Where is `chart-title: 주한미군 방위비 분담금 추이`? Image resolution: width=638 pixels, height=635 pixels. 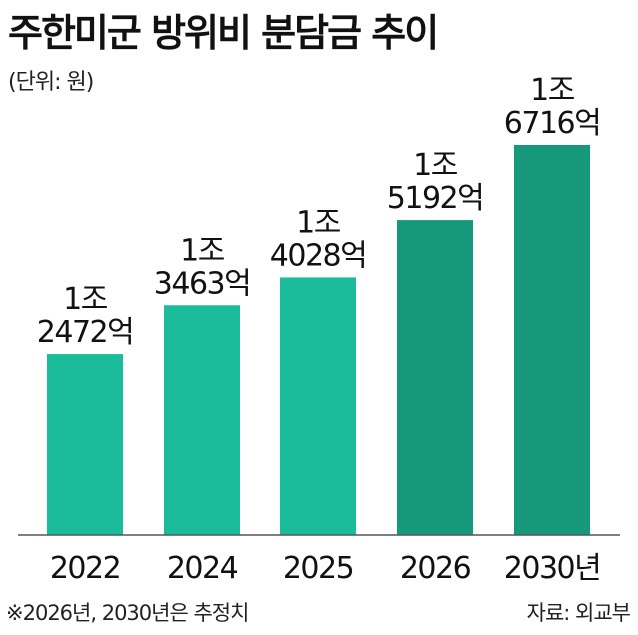
chart-title: 주한미군 방위비 분담금 추이 is located at coordinates (223, 33).